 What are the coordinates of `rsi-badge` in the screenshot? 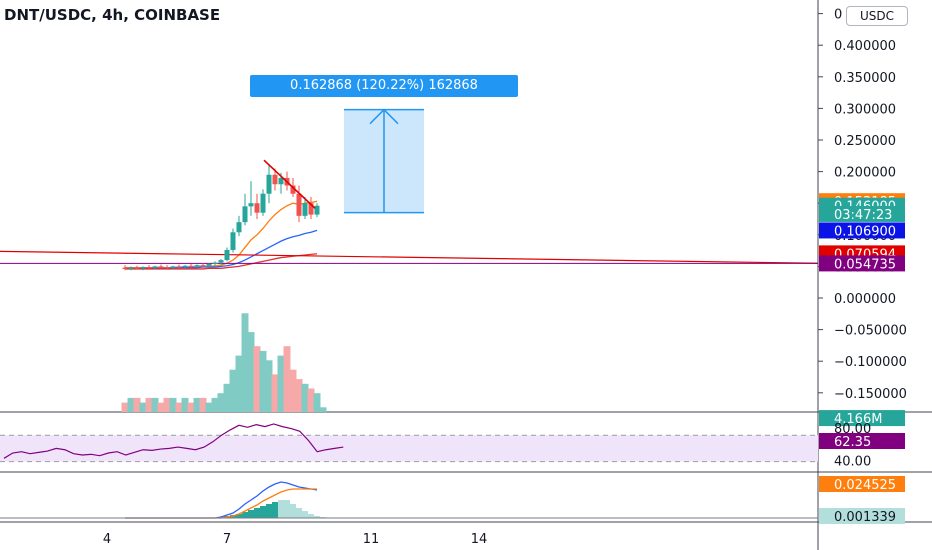 It's located at (862, 441).